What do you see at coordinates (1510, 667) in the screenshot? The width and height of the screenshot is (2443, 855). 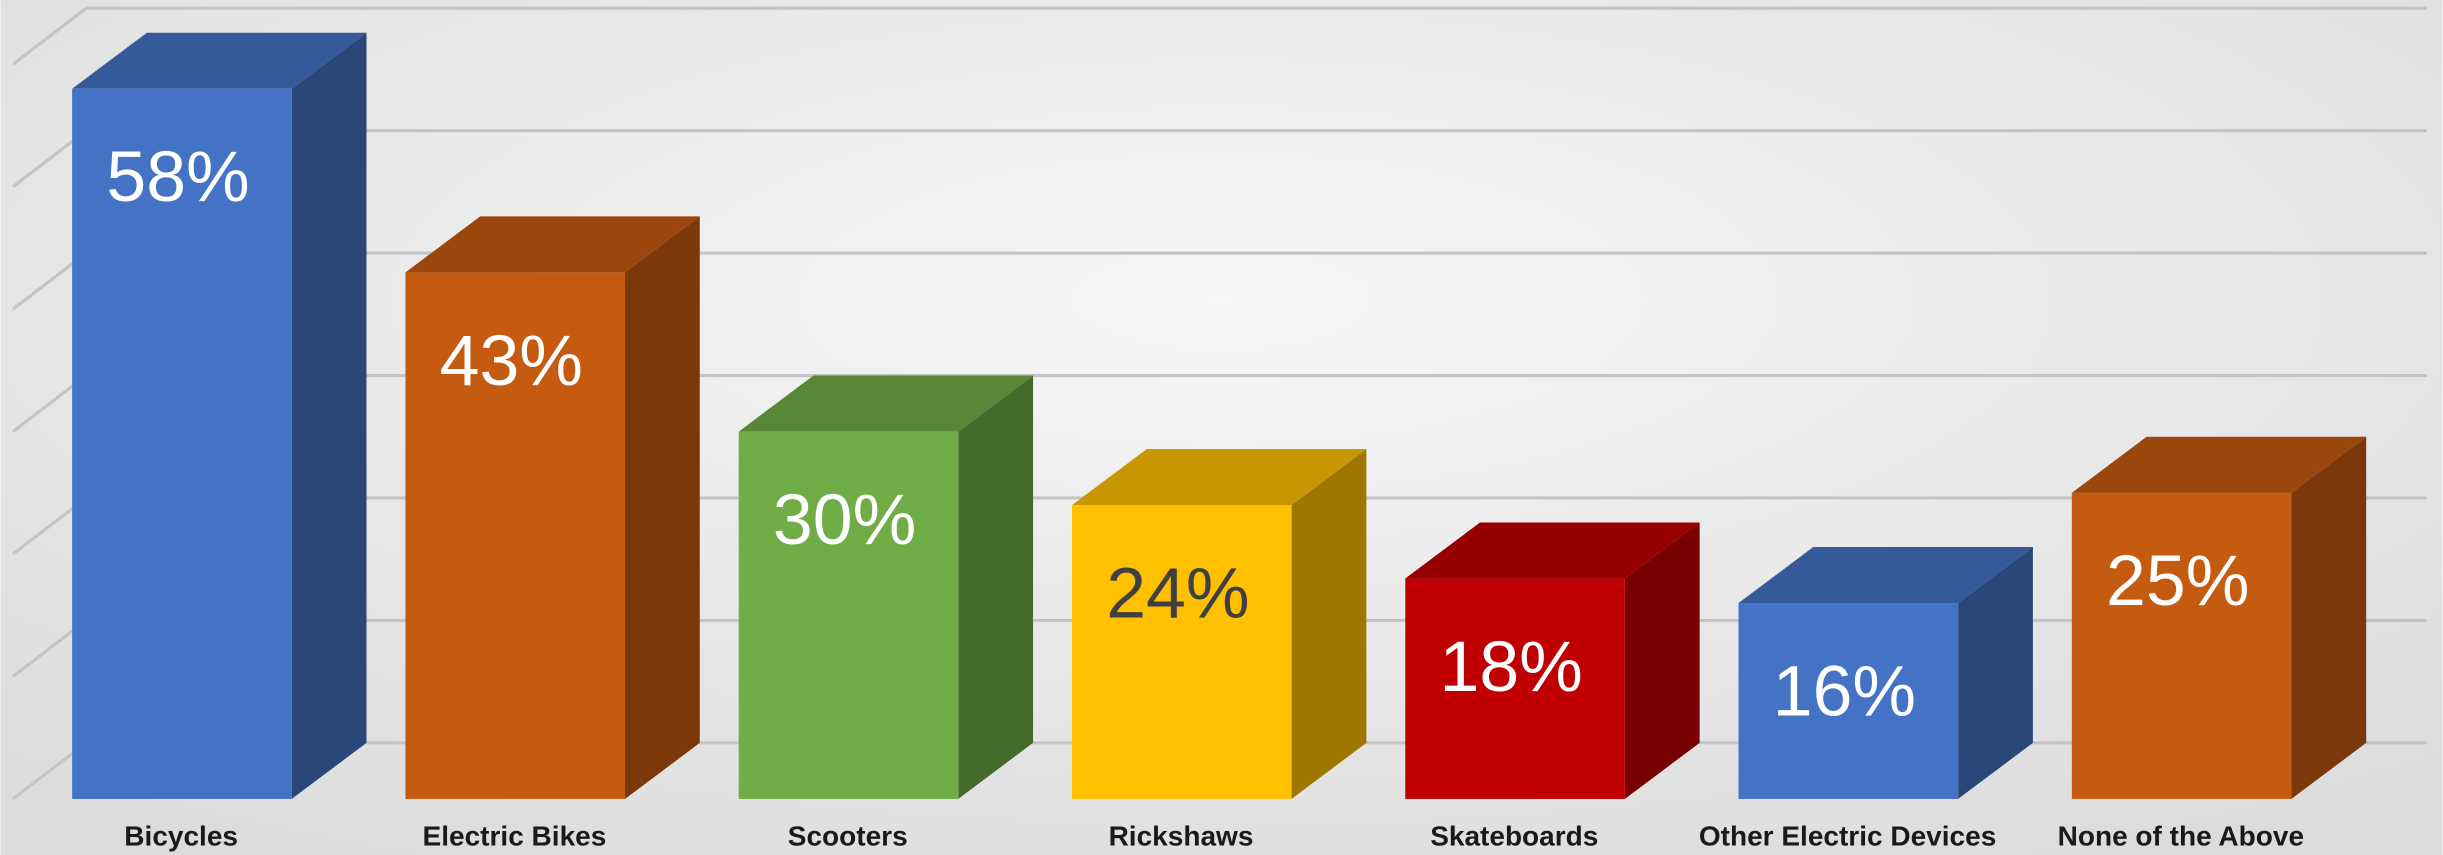 I see `value-label: 18%` at bounding box center [1510, 667].